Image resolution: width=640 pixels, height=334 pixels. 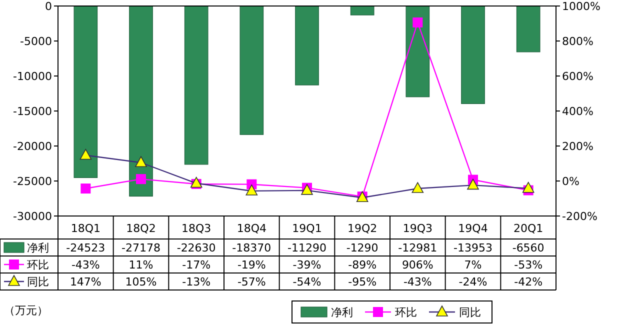 What do you see at coordinates (578, 146) in the screenshot?
I see `y2-tick-label: 200%` at bounding box center [578, 146].